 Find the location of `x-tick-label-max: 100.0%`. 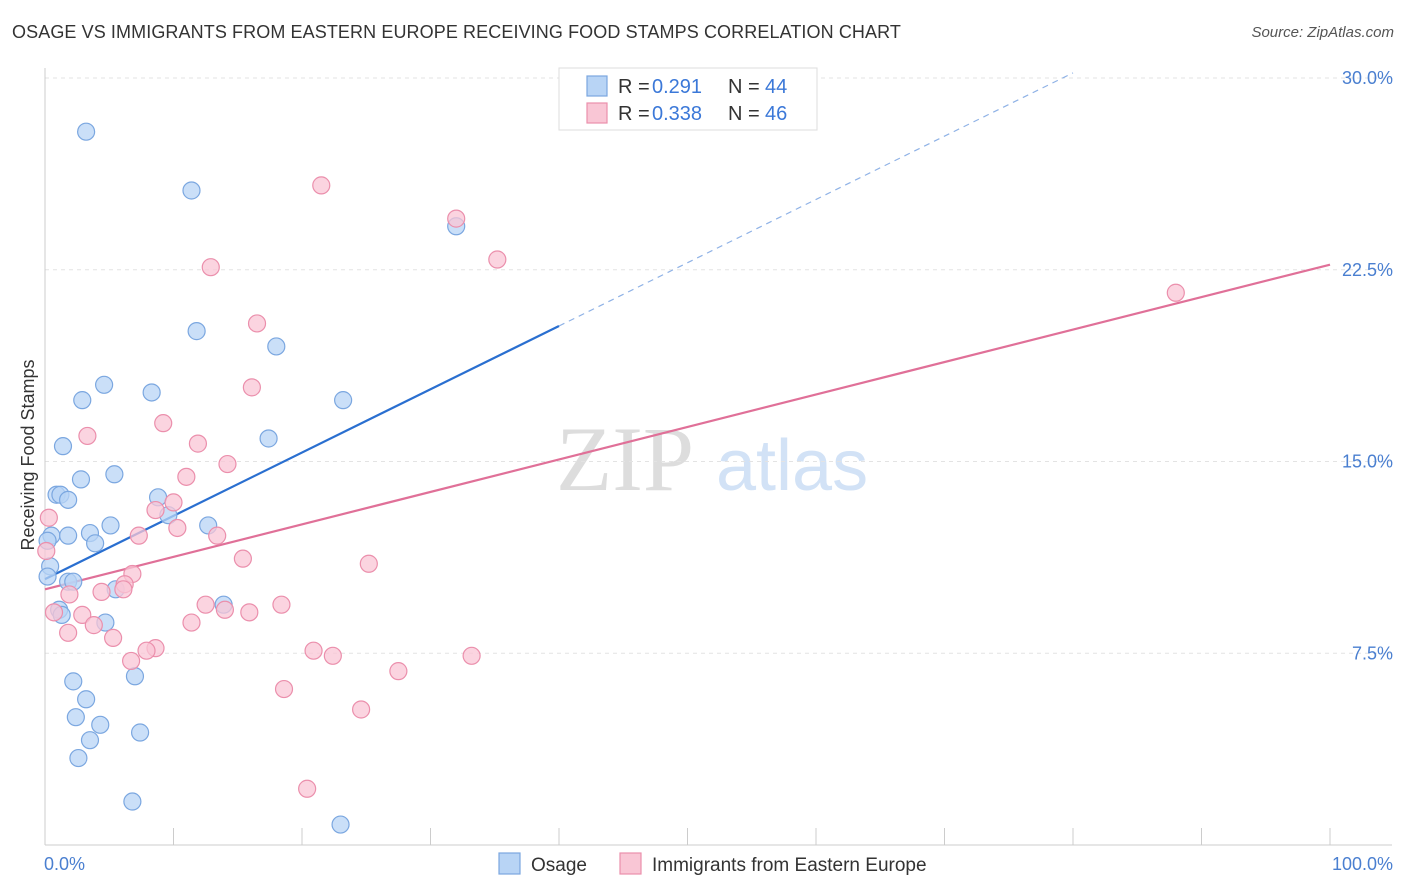

x-tick-label-max: 100.0% is located at coordinates (1362, 864).